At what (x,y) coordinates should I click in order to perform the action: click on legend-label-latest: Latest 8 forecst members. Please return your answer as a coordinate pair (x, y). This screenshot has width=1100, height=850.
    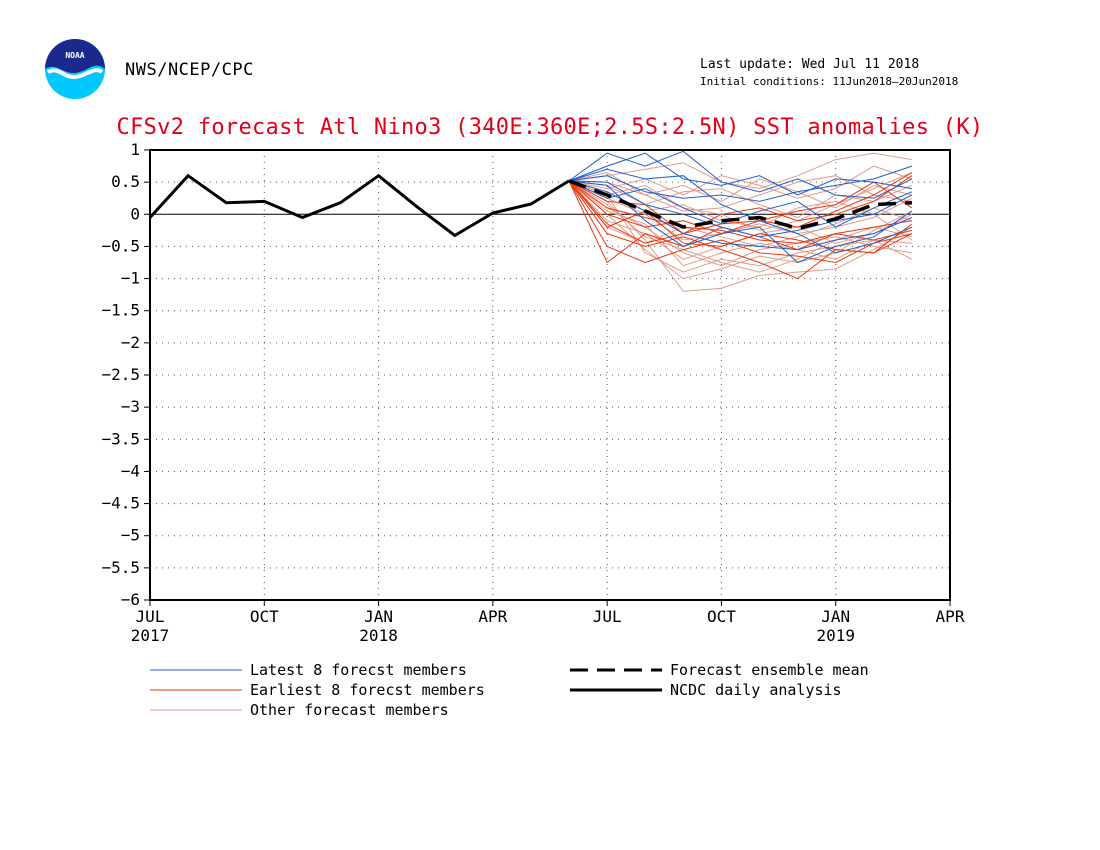
    Looking at the image, I should click on (358, 670).